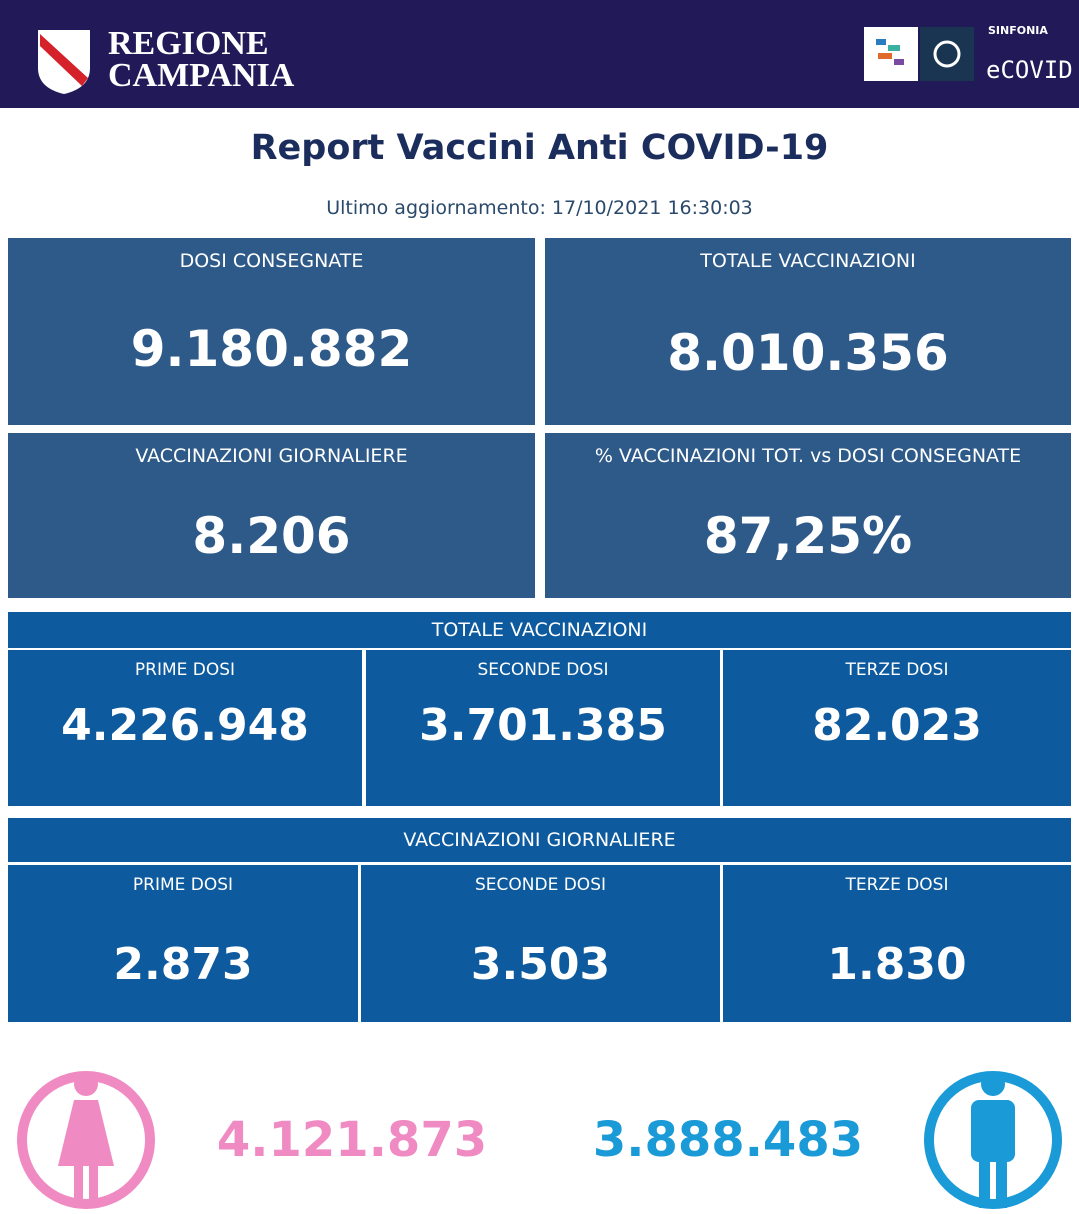 This screenshot has width=1079, height=1214. I want to click on stat-cell: PRIME DOSI 4.226.948, so click(185, 728).